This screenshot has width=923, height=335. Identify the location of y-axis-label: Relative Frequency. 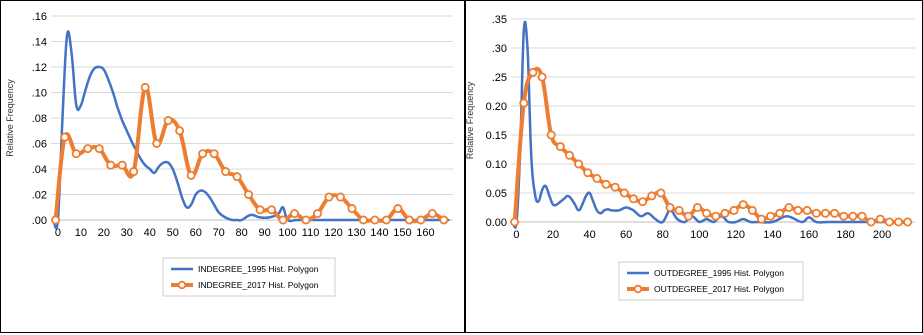
(10, 118).